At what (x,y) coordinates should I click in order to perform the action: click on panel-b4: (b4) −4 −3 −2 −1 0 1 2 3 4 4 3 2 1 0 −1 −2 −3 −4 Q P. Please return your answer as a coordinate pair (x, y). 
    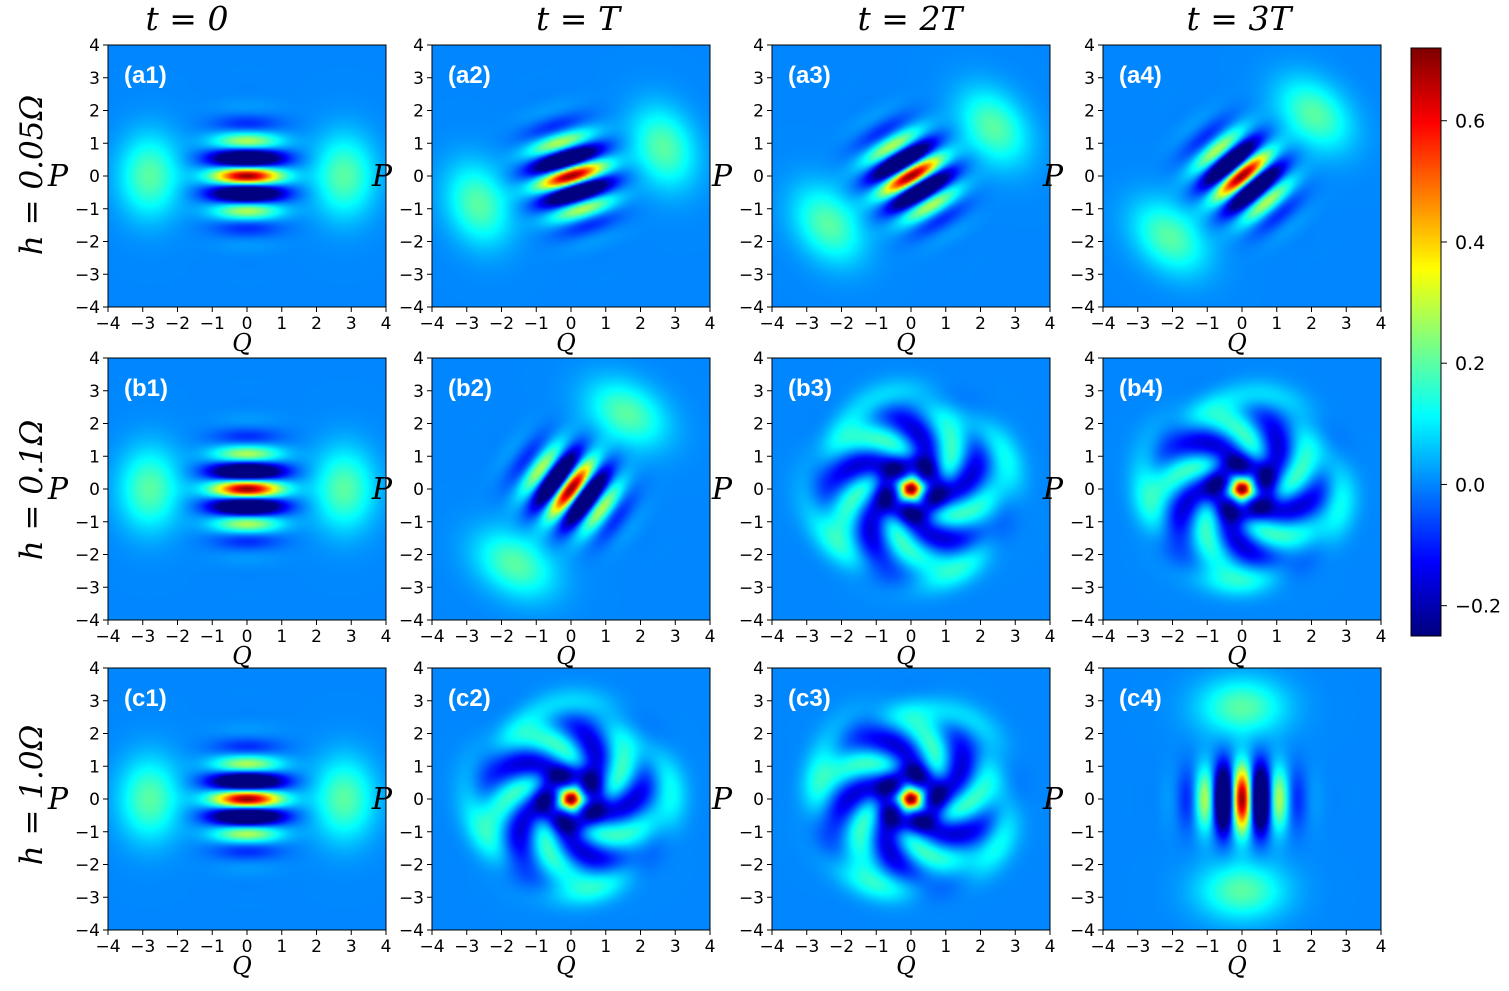
    Looking at the image, I should click on (1214, 509).